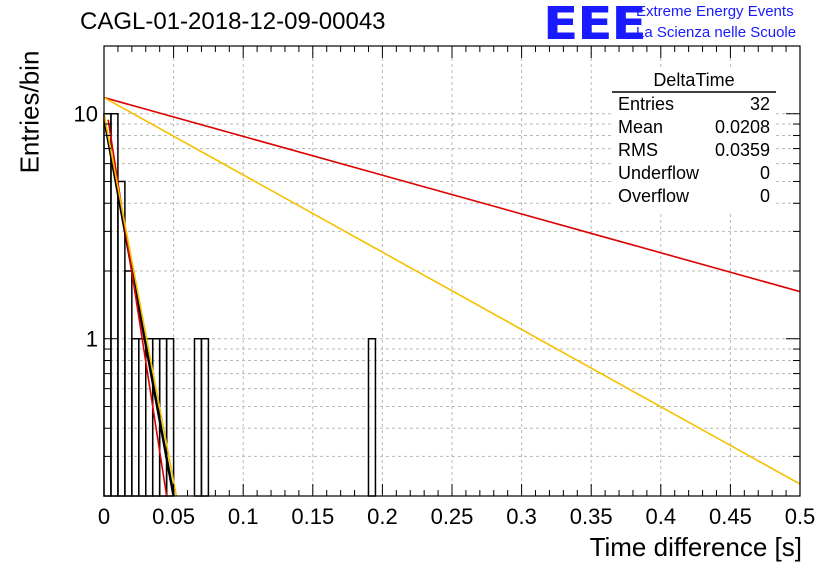 This screenshot has width=836, height=572. Describe the element at coordinates (661, 516) in the screenshot. I see `x-tick-label: 0.4` at that location.